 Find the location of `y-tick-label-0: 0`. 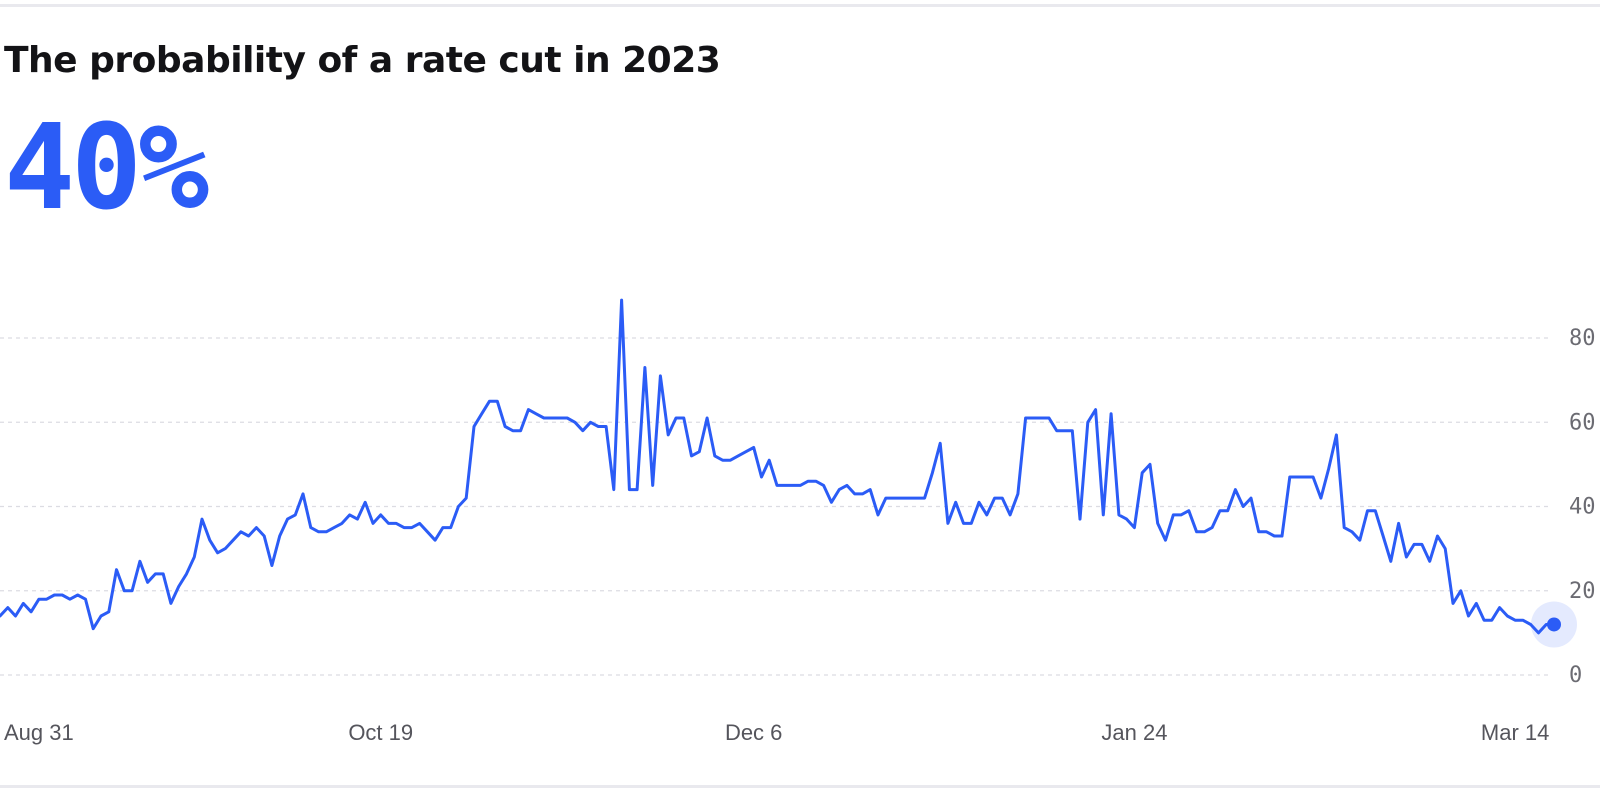

y-tick-label-0: 0 is located at coordinates (1575, 675).